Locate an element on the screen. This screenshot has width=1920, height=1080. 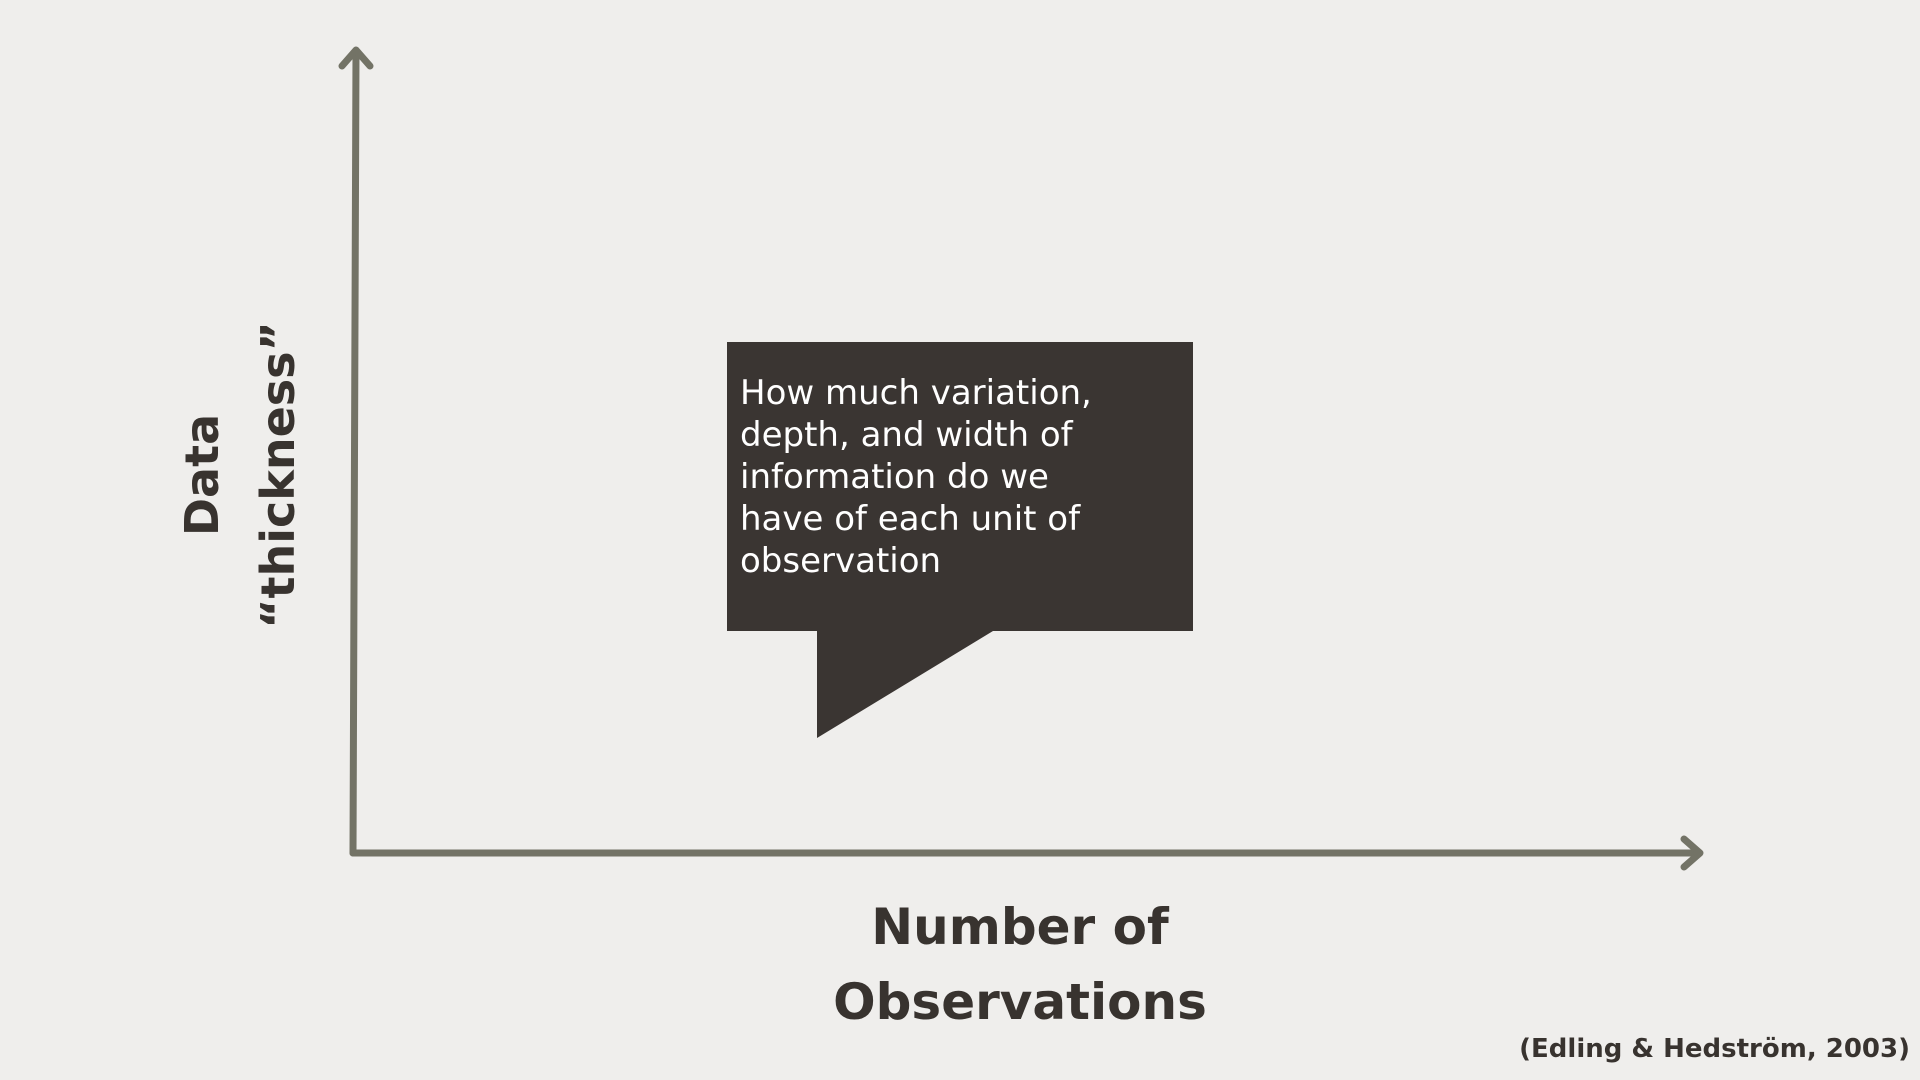
callout-line-2: depth, and width of is located at coordinates (906, 435).